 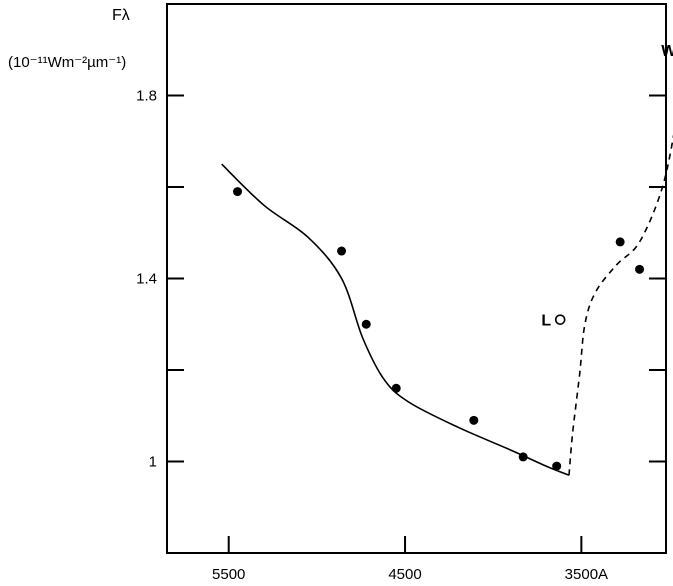 I want to click on x-tick-label: 4500, so click(x=404, y=574).